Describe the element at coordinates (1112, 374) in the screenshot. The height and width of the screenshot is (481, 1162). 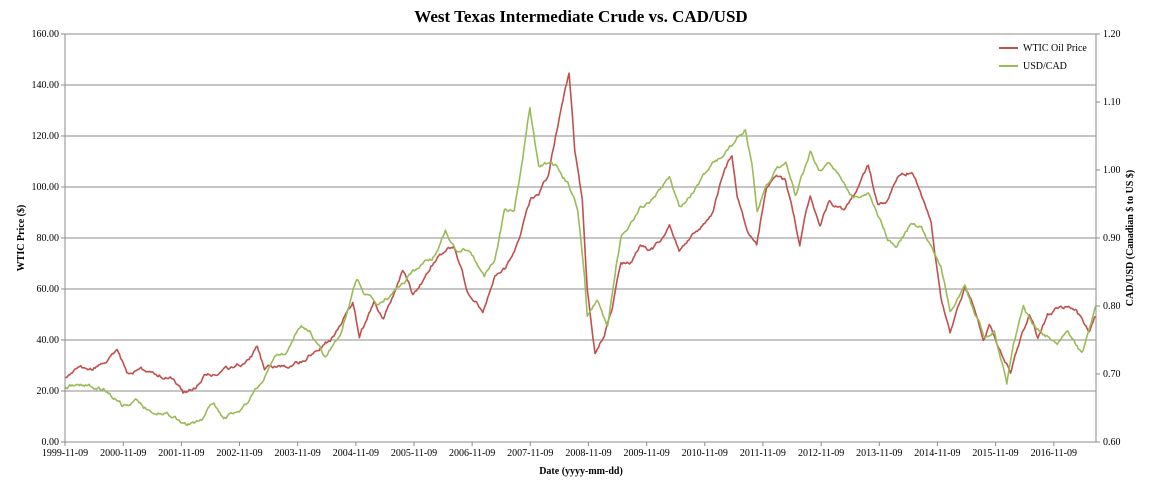
I see `right-tick-label-1: 0.70` at that location.